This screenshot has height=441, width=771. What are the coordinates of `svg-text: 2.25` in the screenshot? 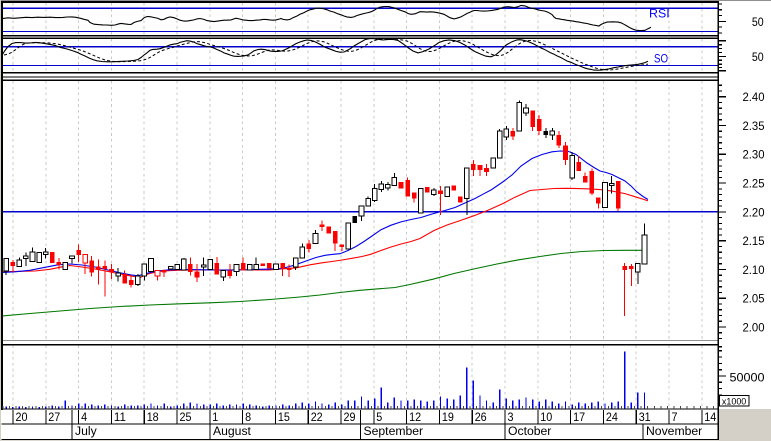 It's located at (754, 184).